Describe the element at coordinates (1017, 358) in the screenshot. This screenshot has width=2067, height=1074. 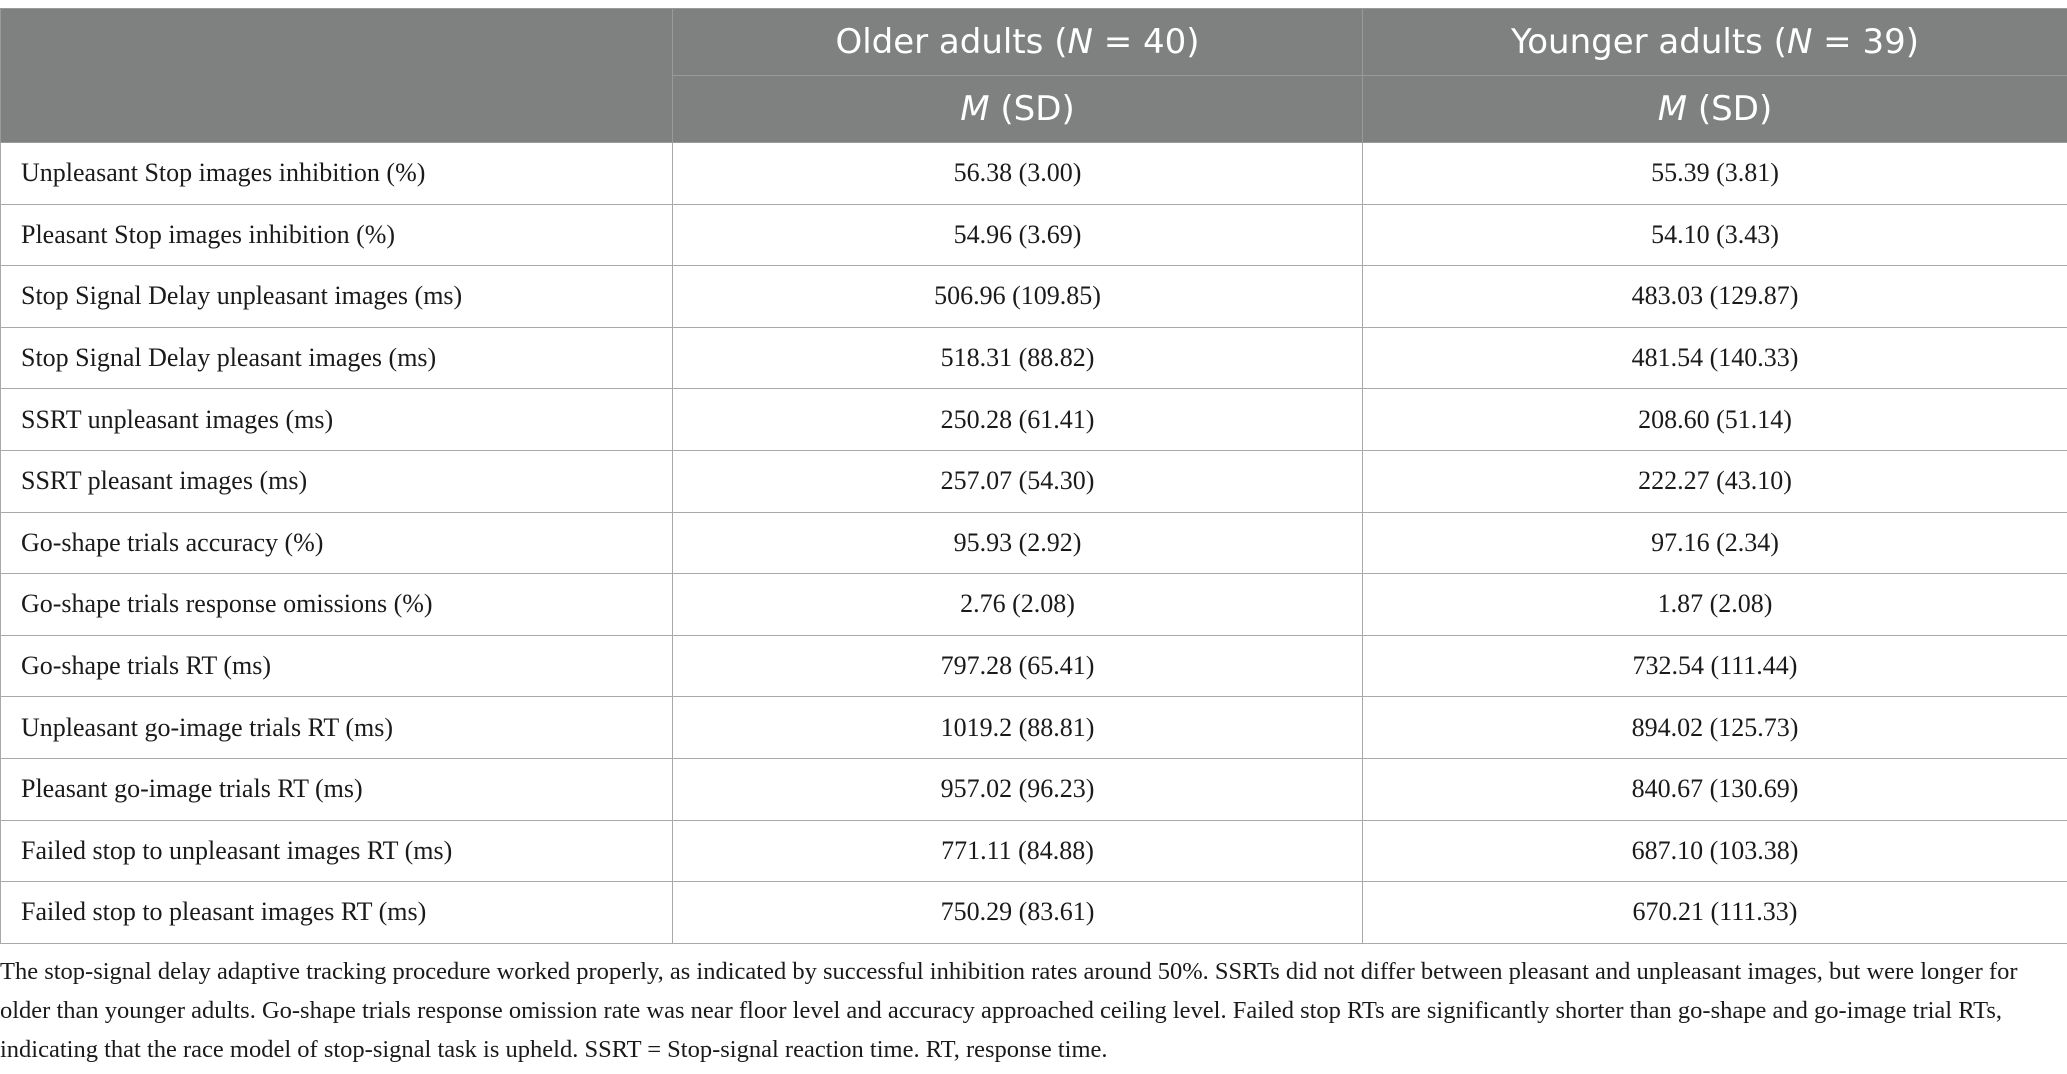
I see `older-value: 518.31 (88.82)` at that location.